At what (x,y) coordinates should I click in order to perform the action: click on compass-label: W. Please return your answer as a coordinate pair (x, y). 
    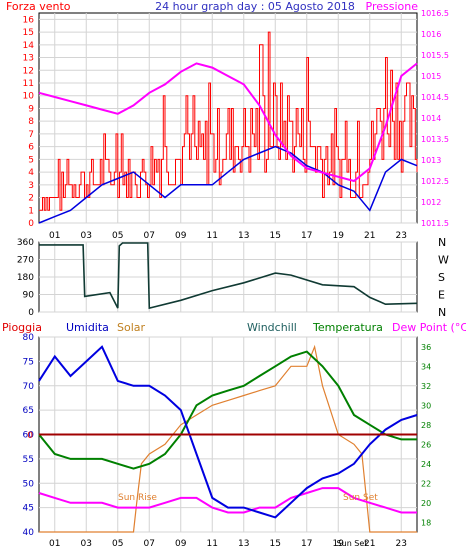
    Looking at the image, I should click on (443, 260).